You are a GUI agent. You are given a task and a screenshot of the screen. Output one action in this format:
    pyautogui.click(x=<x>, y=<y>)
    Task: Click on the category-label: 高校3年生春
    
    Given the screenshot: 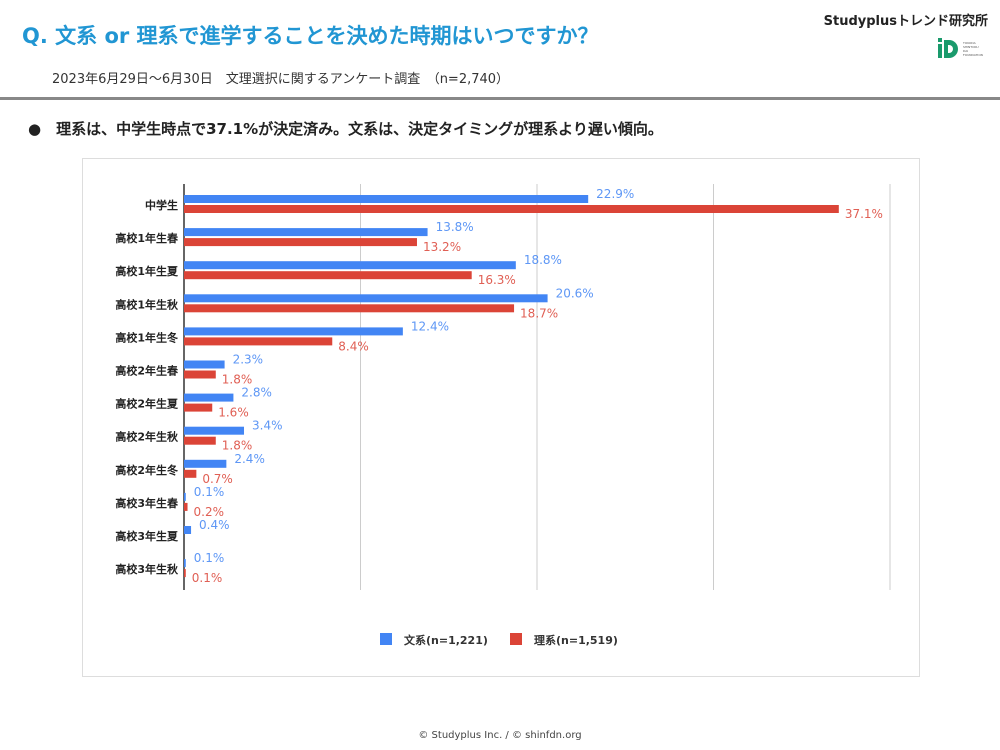 What is the action you would take?
    pyautogui.click(x=147, y=503)
    